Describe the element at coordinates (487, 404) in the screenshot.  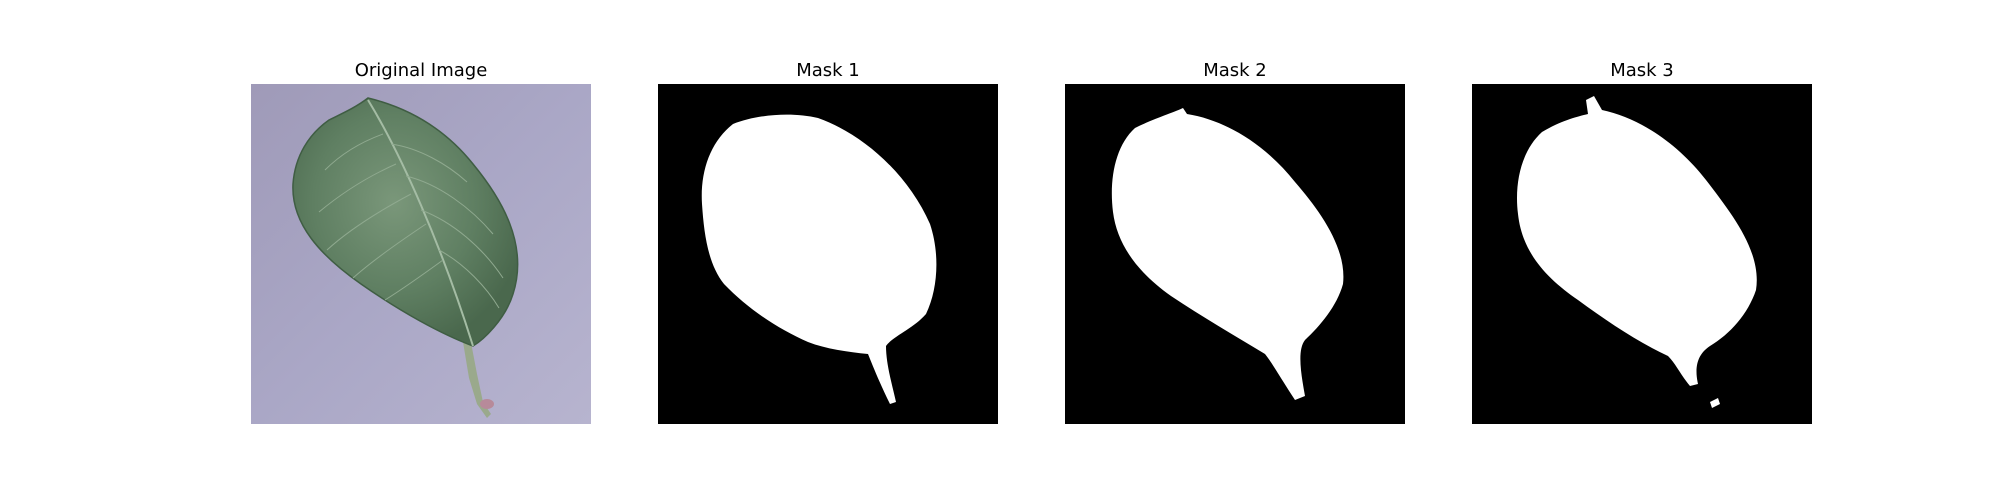
I see `stem-base` at that location.